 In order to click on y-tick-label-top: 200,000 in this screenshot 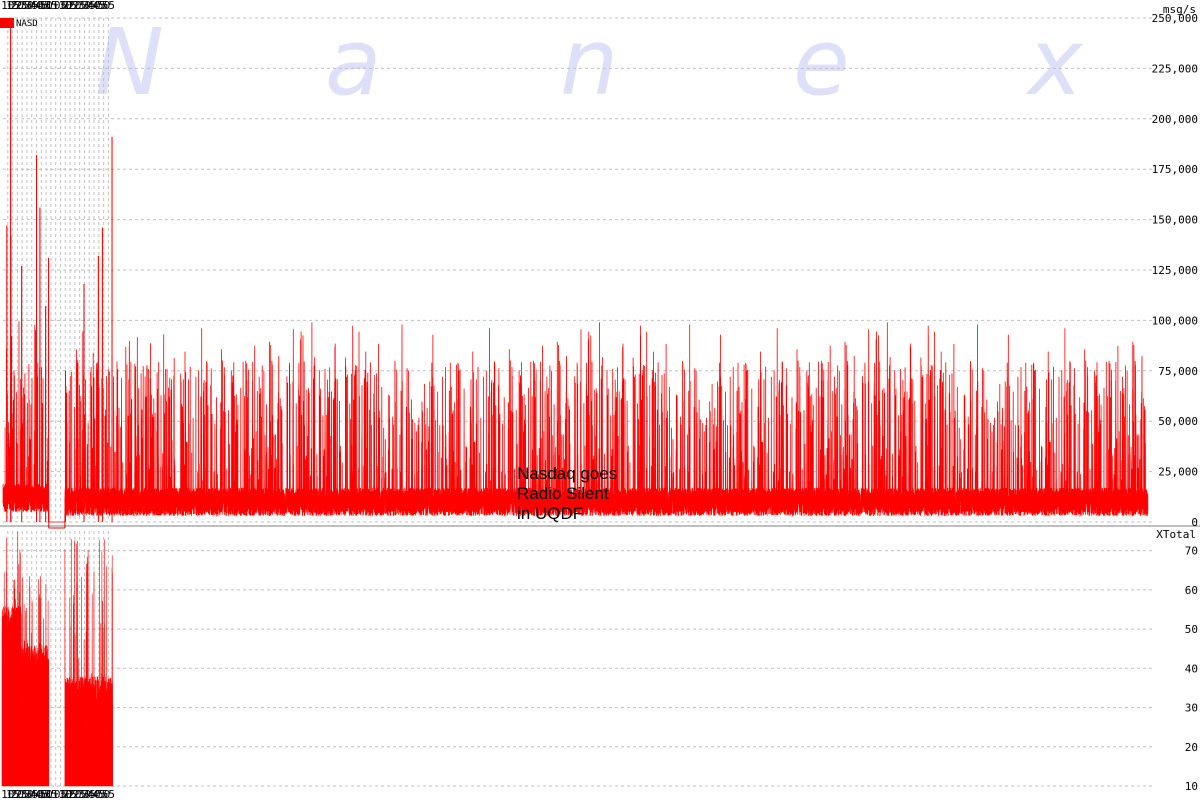, I will do `click(1175, 119)`.